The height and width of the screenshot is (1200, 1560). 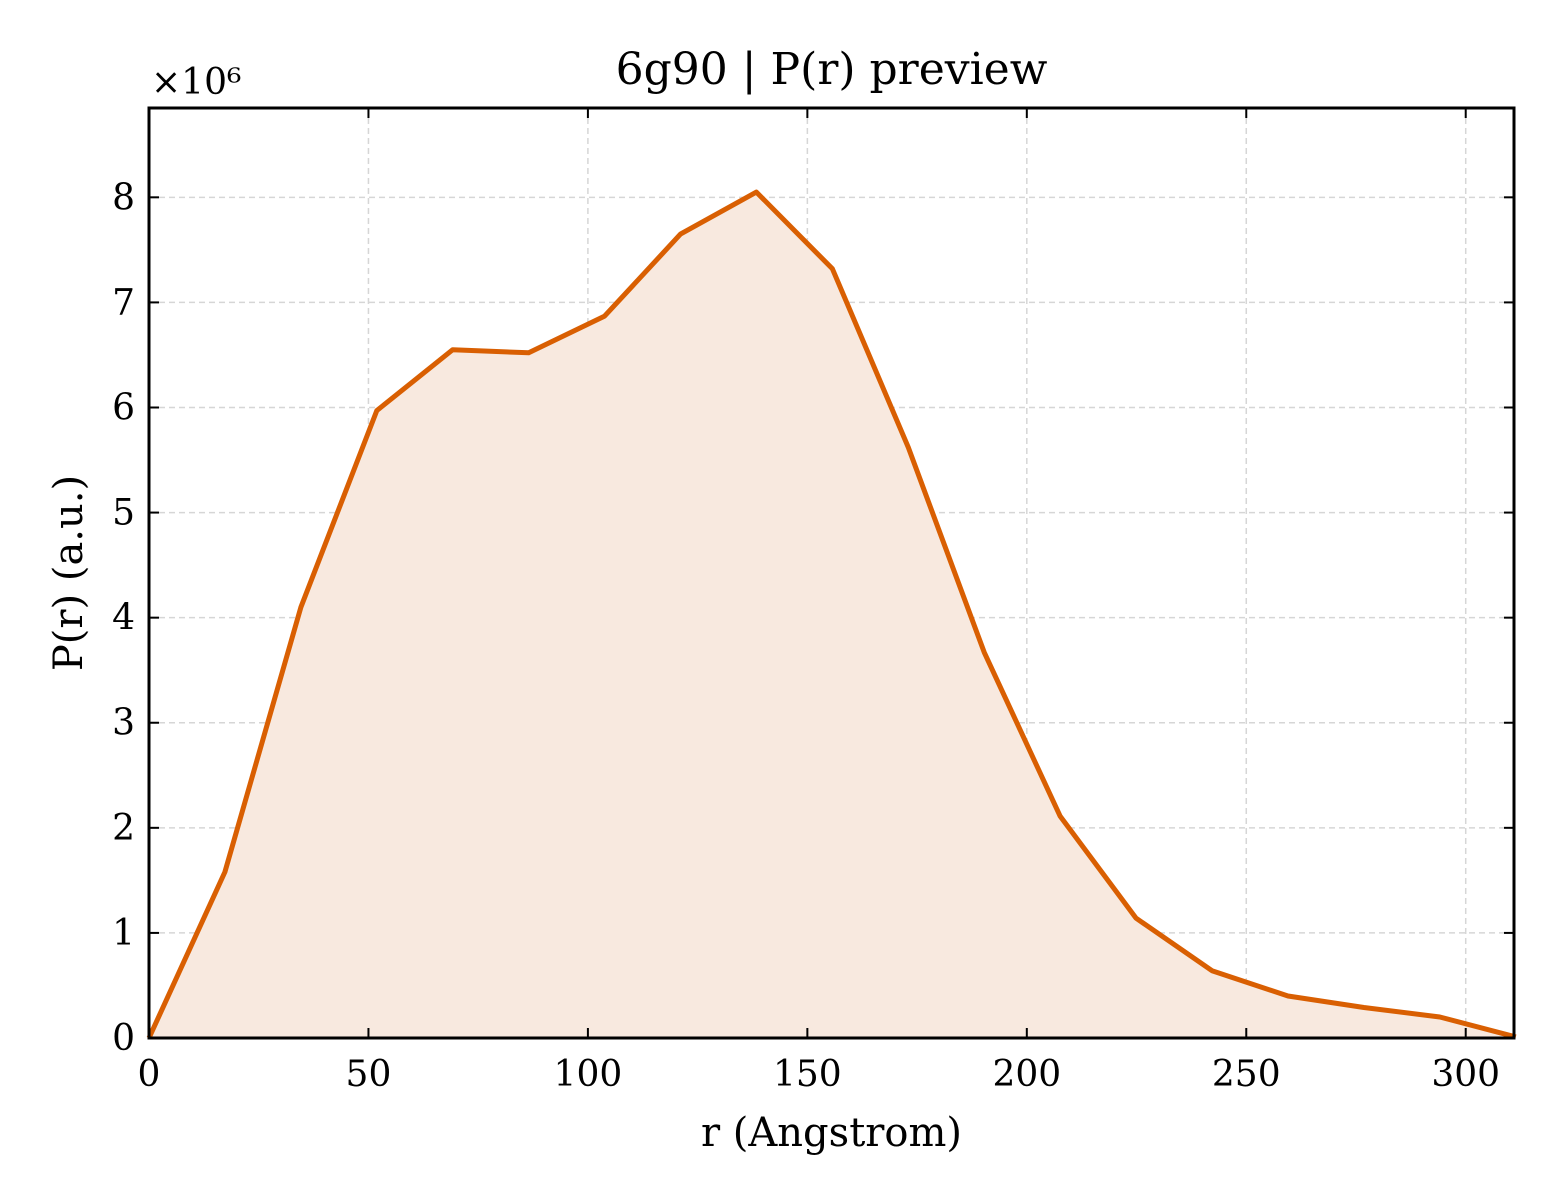 I want to click on x-tick-label: 50, so click(x=369, y=1074).